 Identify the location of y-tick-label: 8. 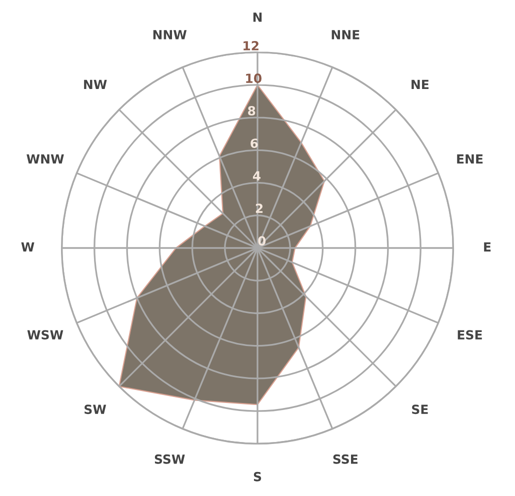
(252, 111).